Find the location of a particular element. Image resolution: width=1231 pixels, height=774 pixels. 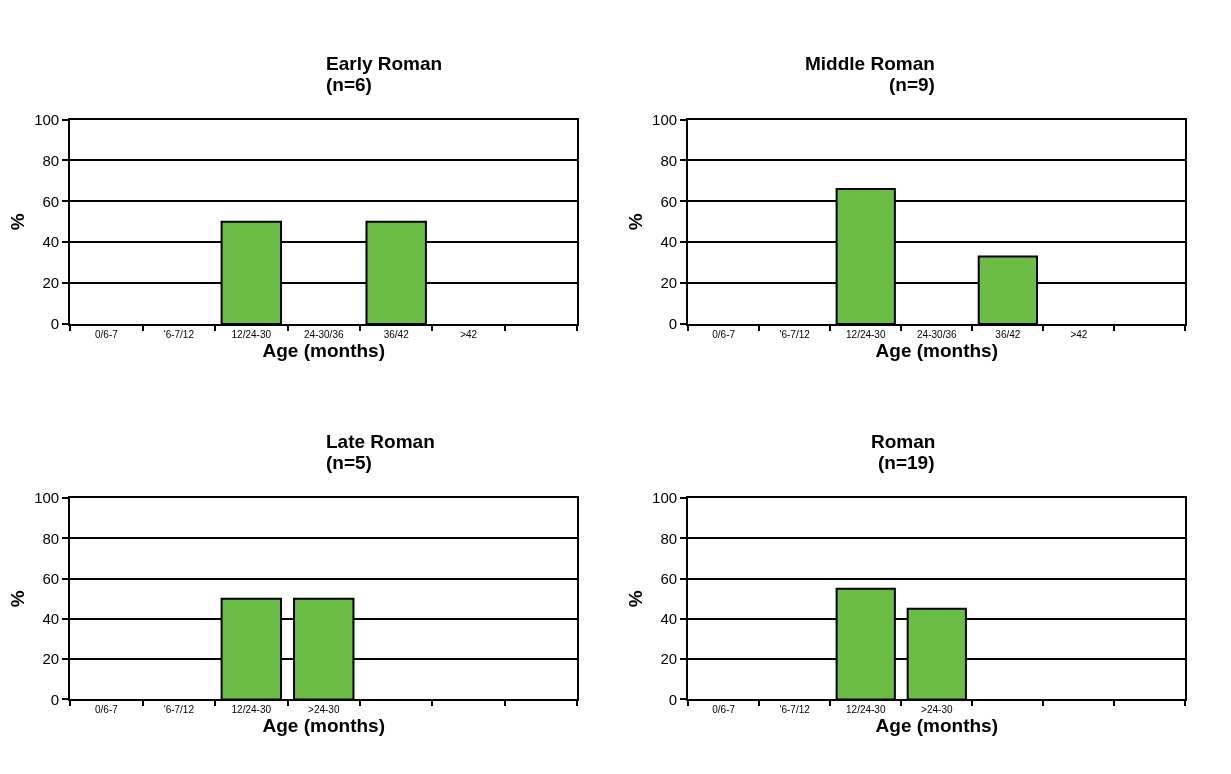

chart-title: Late Roman is located at coordinates (380, 441).